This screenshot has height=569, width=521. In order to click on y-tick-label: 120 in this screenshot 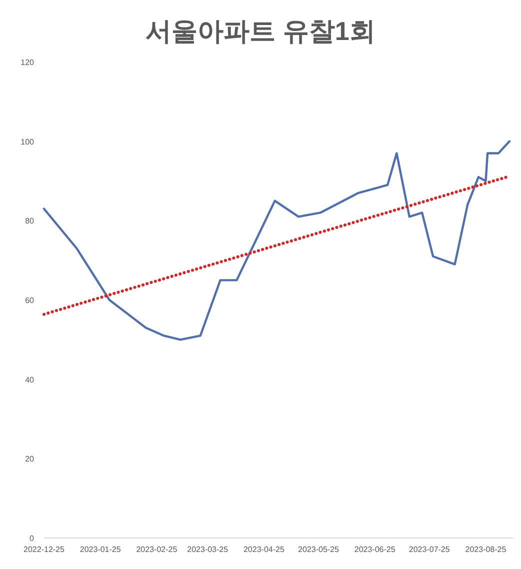, I will do `click(27, 62)`.